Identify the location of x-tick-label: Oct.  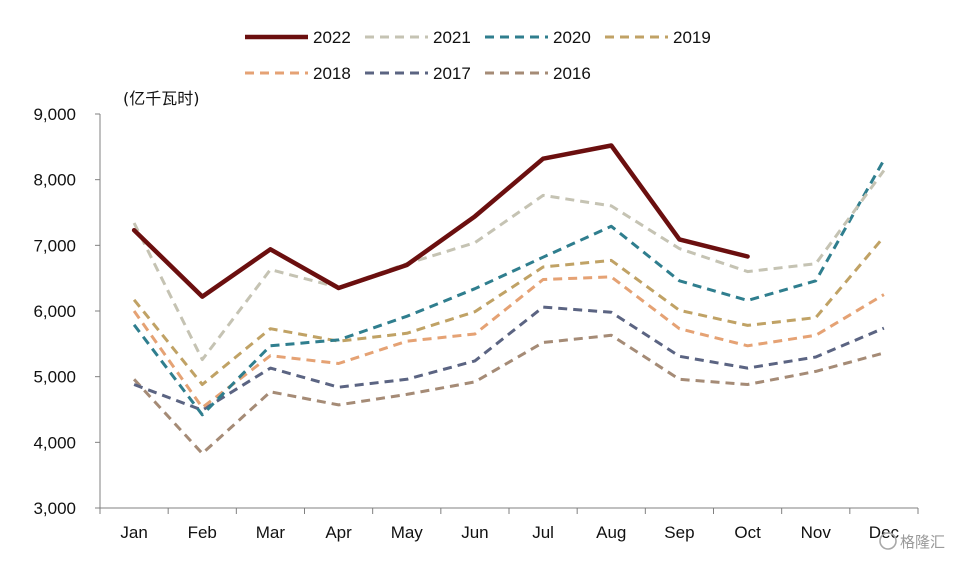
(747, 532).